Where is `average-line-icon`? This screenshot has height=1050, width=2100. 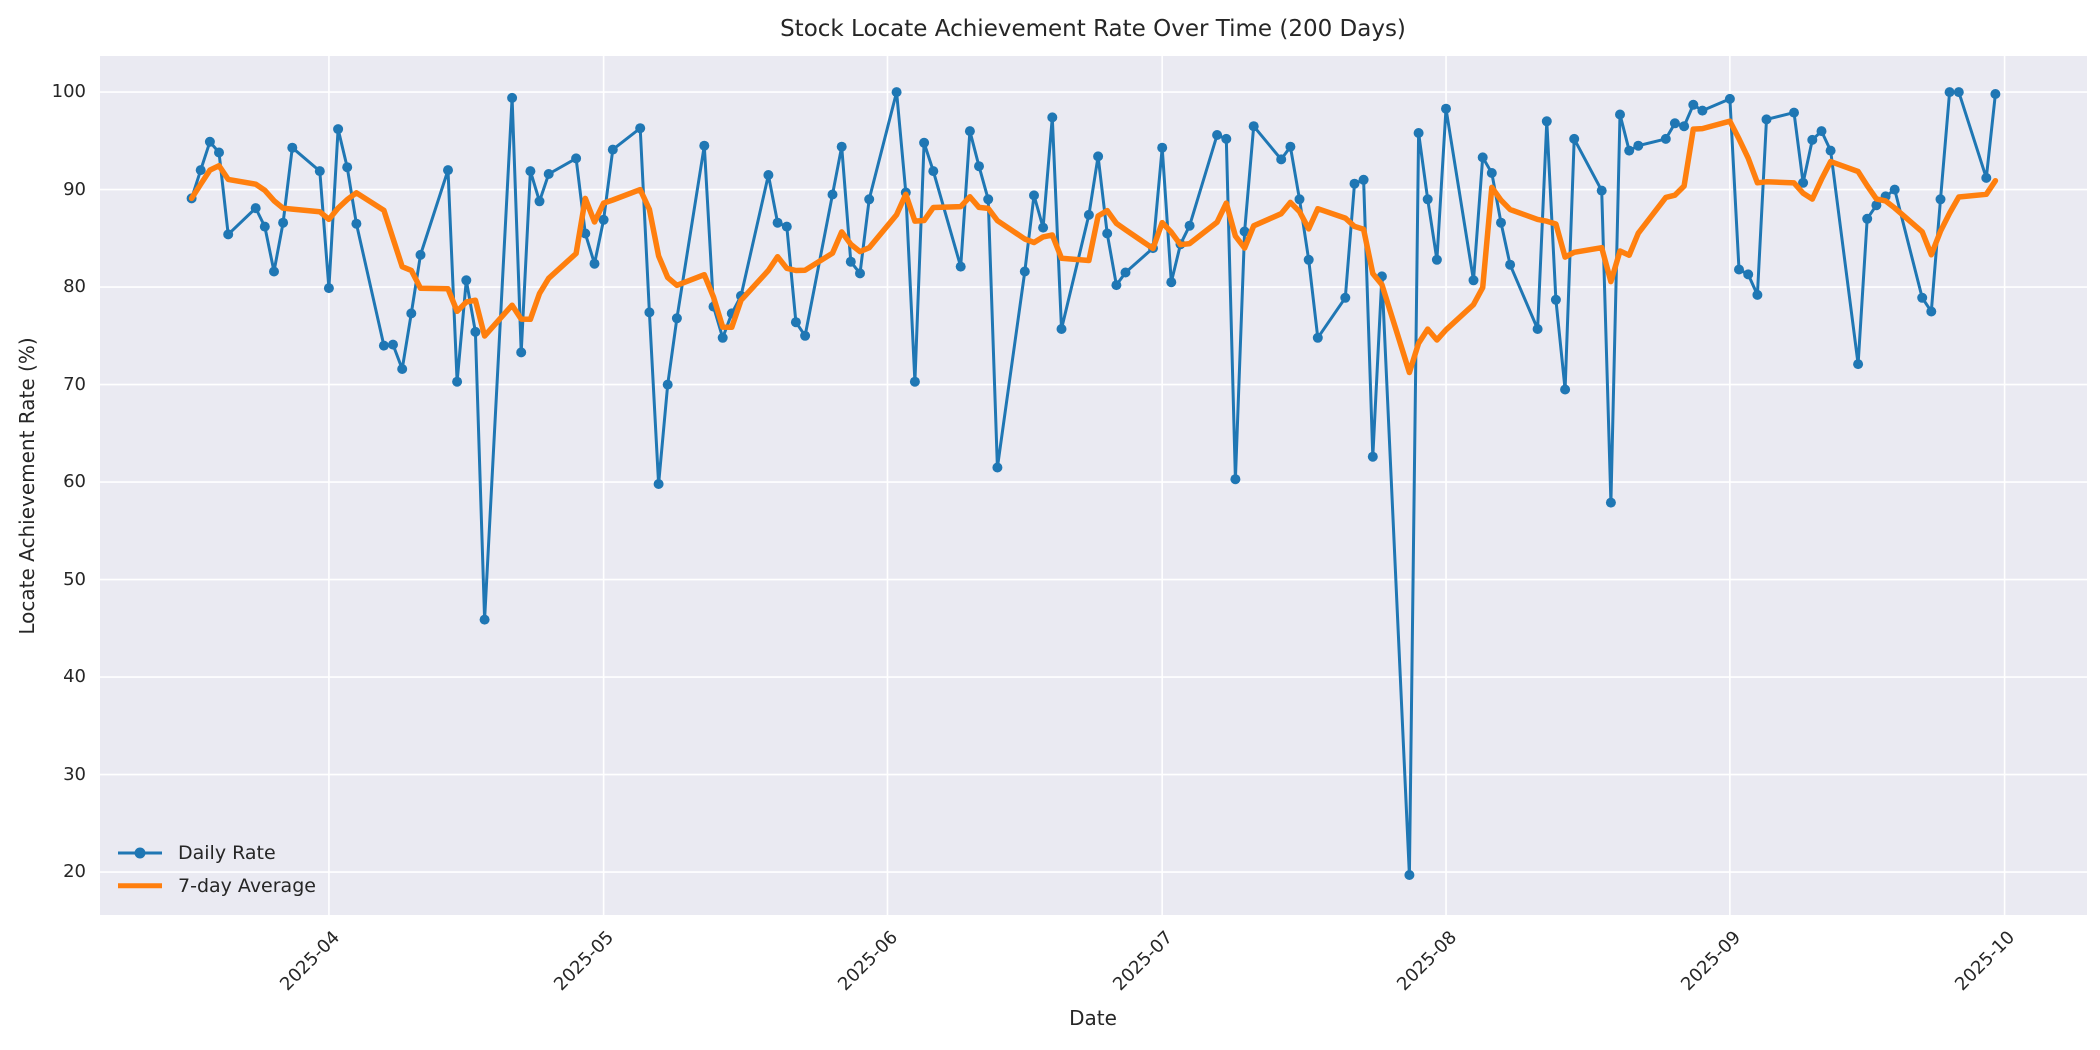 average-line-icon is located at coordinates (140, 885).